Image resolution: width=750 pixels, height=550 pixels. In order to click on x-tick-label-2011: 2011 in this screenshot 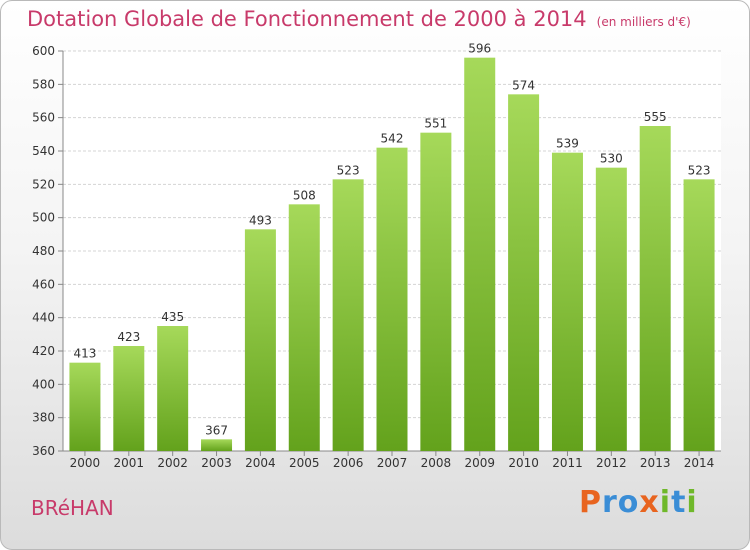, I will do `click(567, 463)`.